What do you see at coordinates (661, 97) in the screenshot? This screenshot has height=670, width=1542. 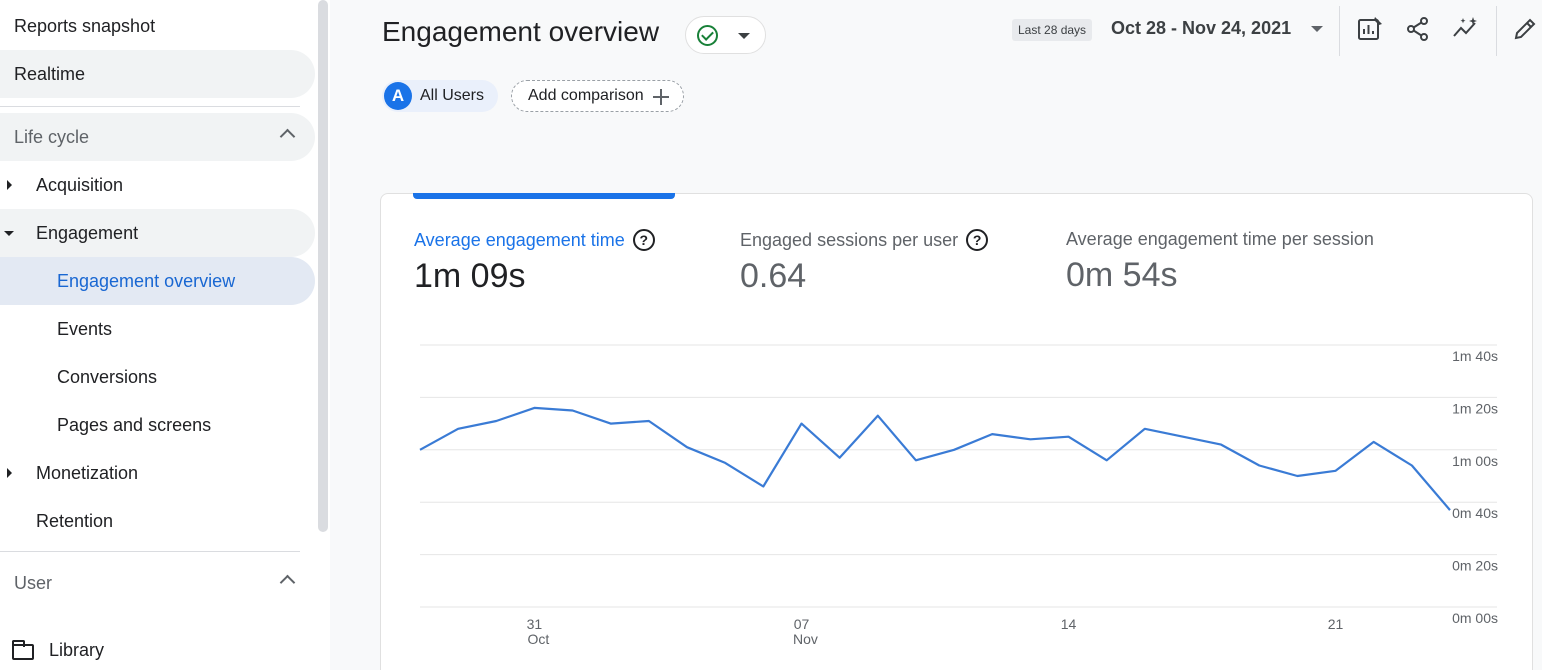 I see `plus-icon` at bounding box center [661, 97].